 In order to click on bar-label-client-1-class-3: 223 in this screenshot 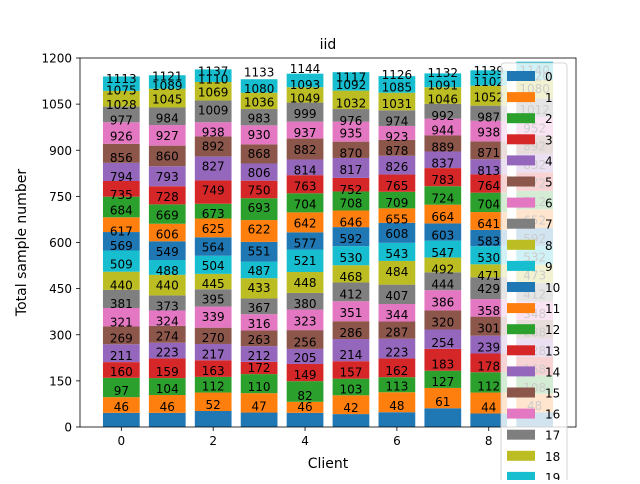, I will do `click(167, 352)`.